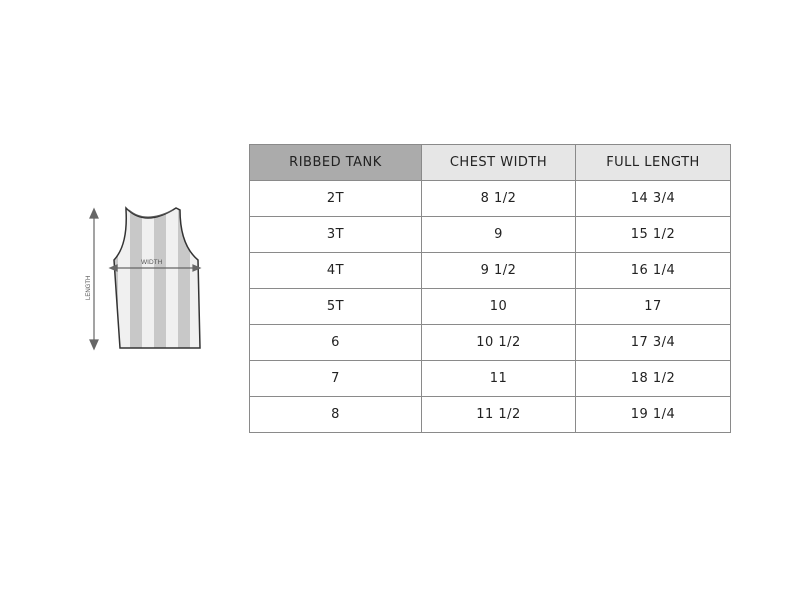 This screenshot has width=792, height=612. I want to click on table-row: 8 11 1/2 19 1/4, so click(490, 414).